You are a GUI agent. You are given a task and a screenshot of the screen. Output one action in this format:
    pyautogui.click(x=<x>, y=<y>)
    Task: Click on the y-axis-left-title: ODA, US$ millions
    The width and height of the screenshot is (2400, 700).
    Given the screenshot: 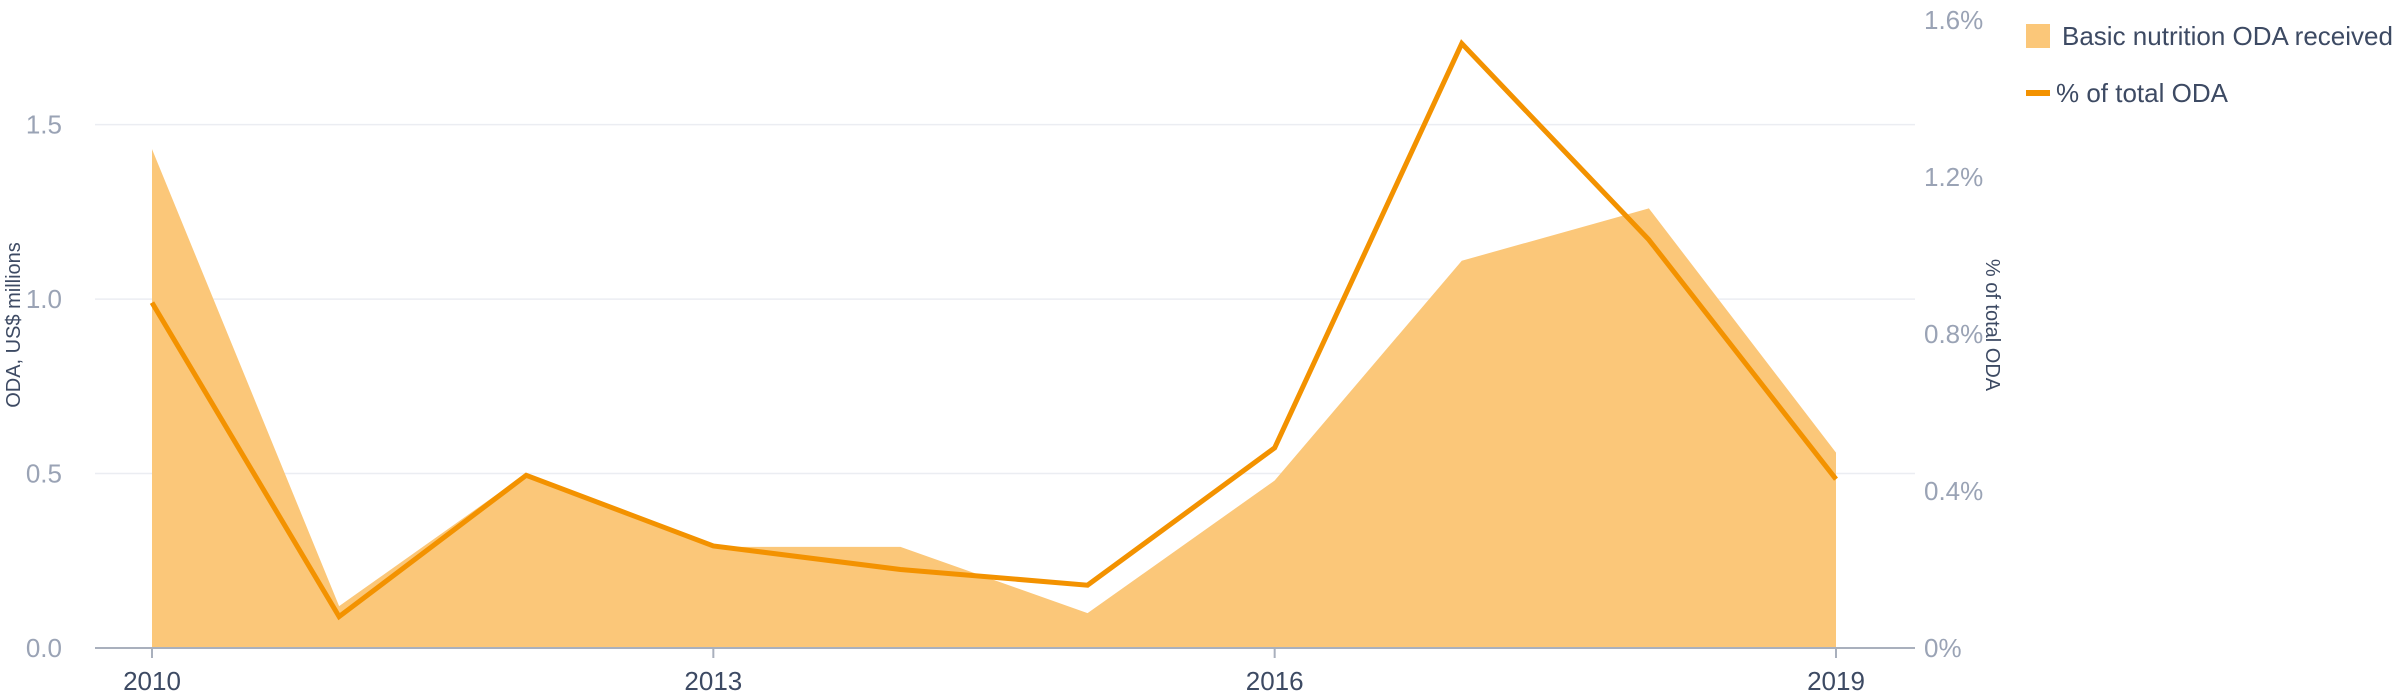 What is the action you would take?
    pyautogui.click(x=14, y=325)
    